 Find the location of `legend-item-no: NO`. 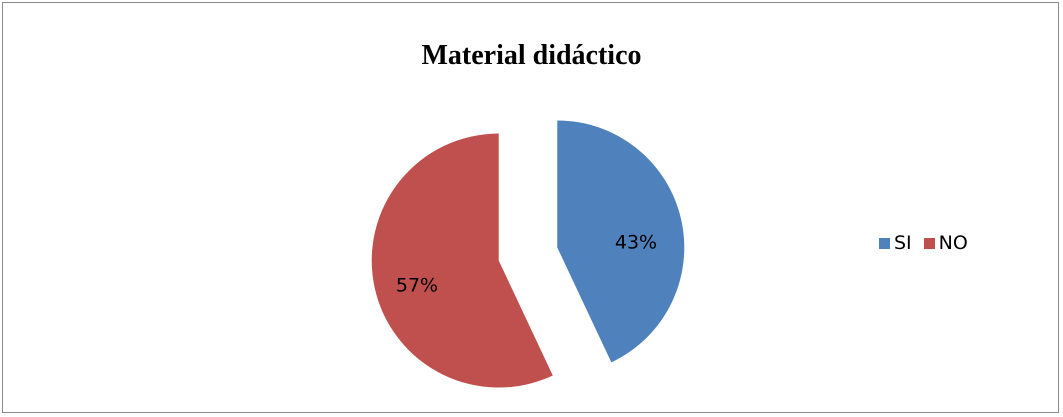

legend-item-no: NO is located at coordinates (945, 243).